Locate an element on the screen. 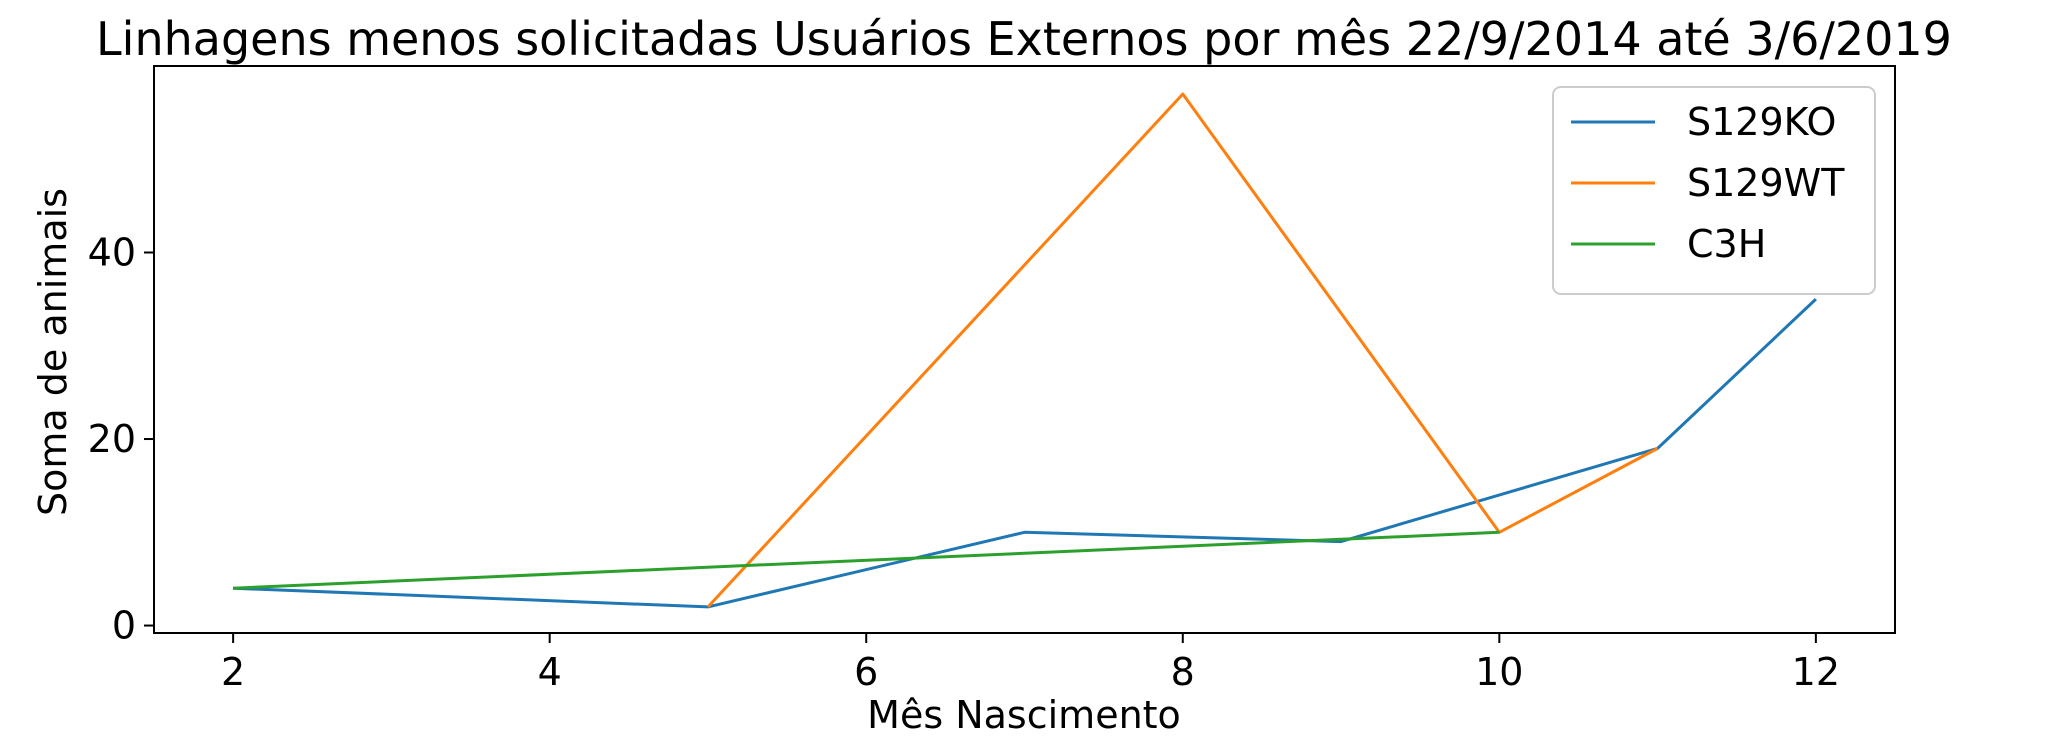  legend: S129KO S129WT C3H is located at coordinates (1714, 190).